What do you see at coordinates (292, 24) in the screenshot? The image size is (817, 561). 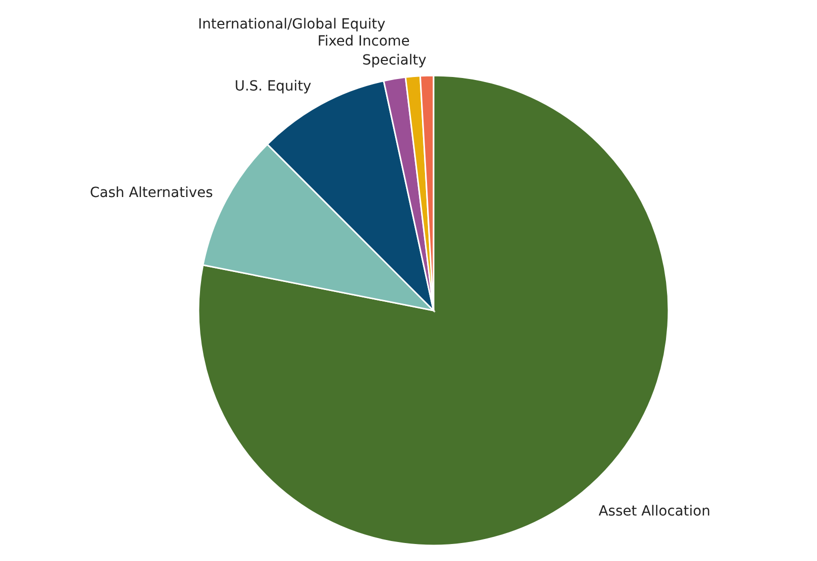 I see `slice-label: International/Global Equity` at bounding box center [292, 24].